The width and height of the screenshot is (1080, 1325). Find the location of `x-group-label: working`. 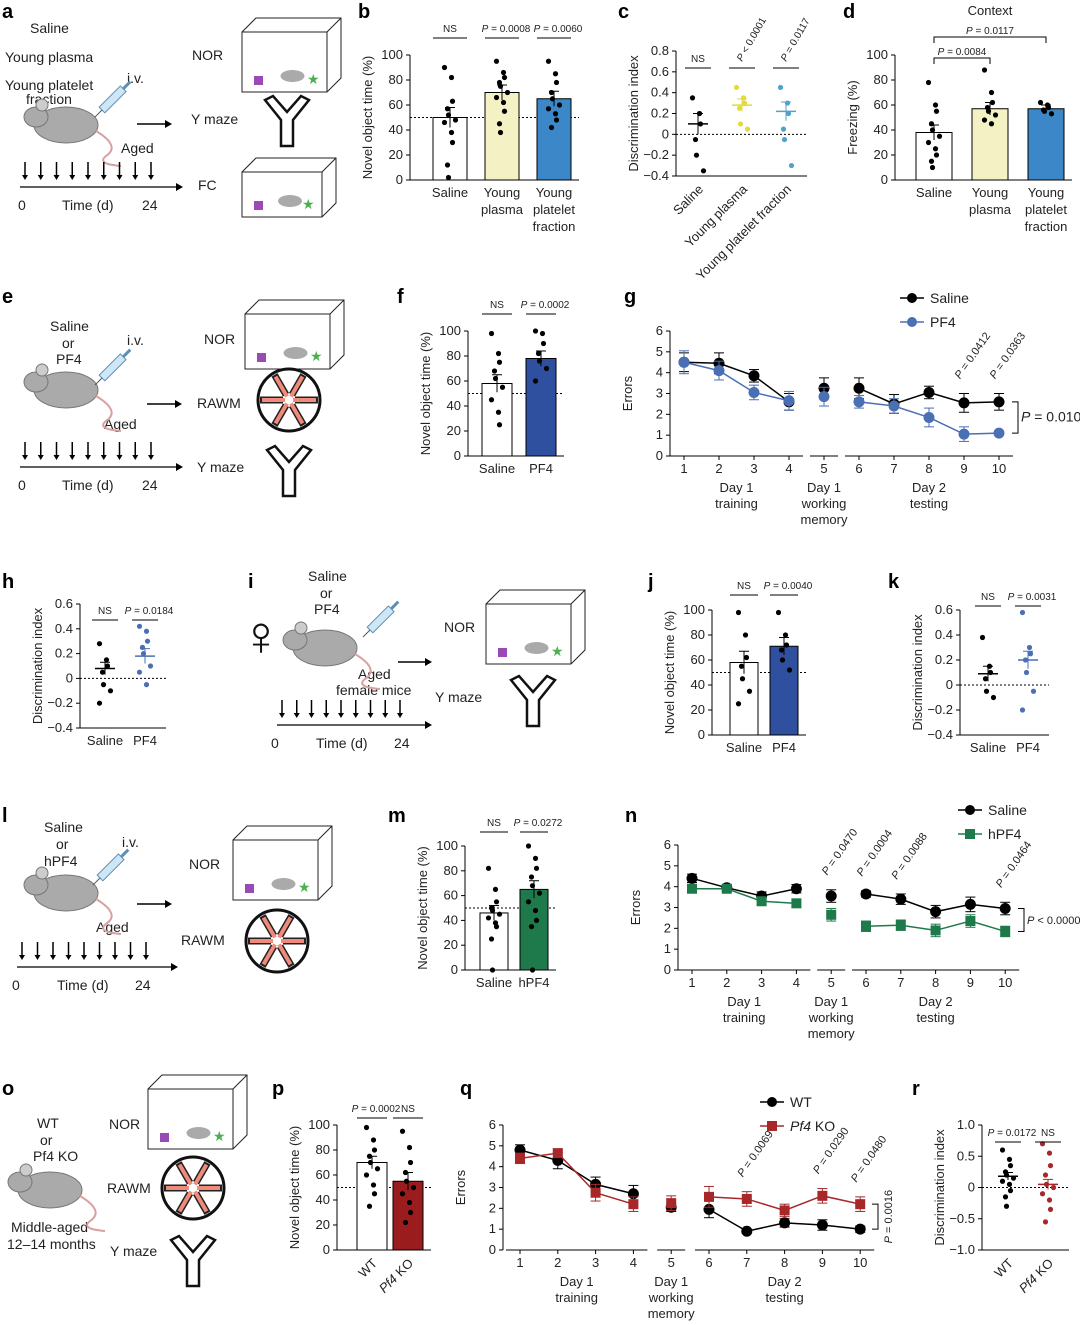

x-group-label: working is located at coordinates (671, 1297).